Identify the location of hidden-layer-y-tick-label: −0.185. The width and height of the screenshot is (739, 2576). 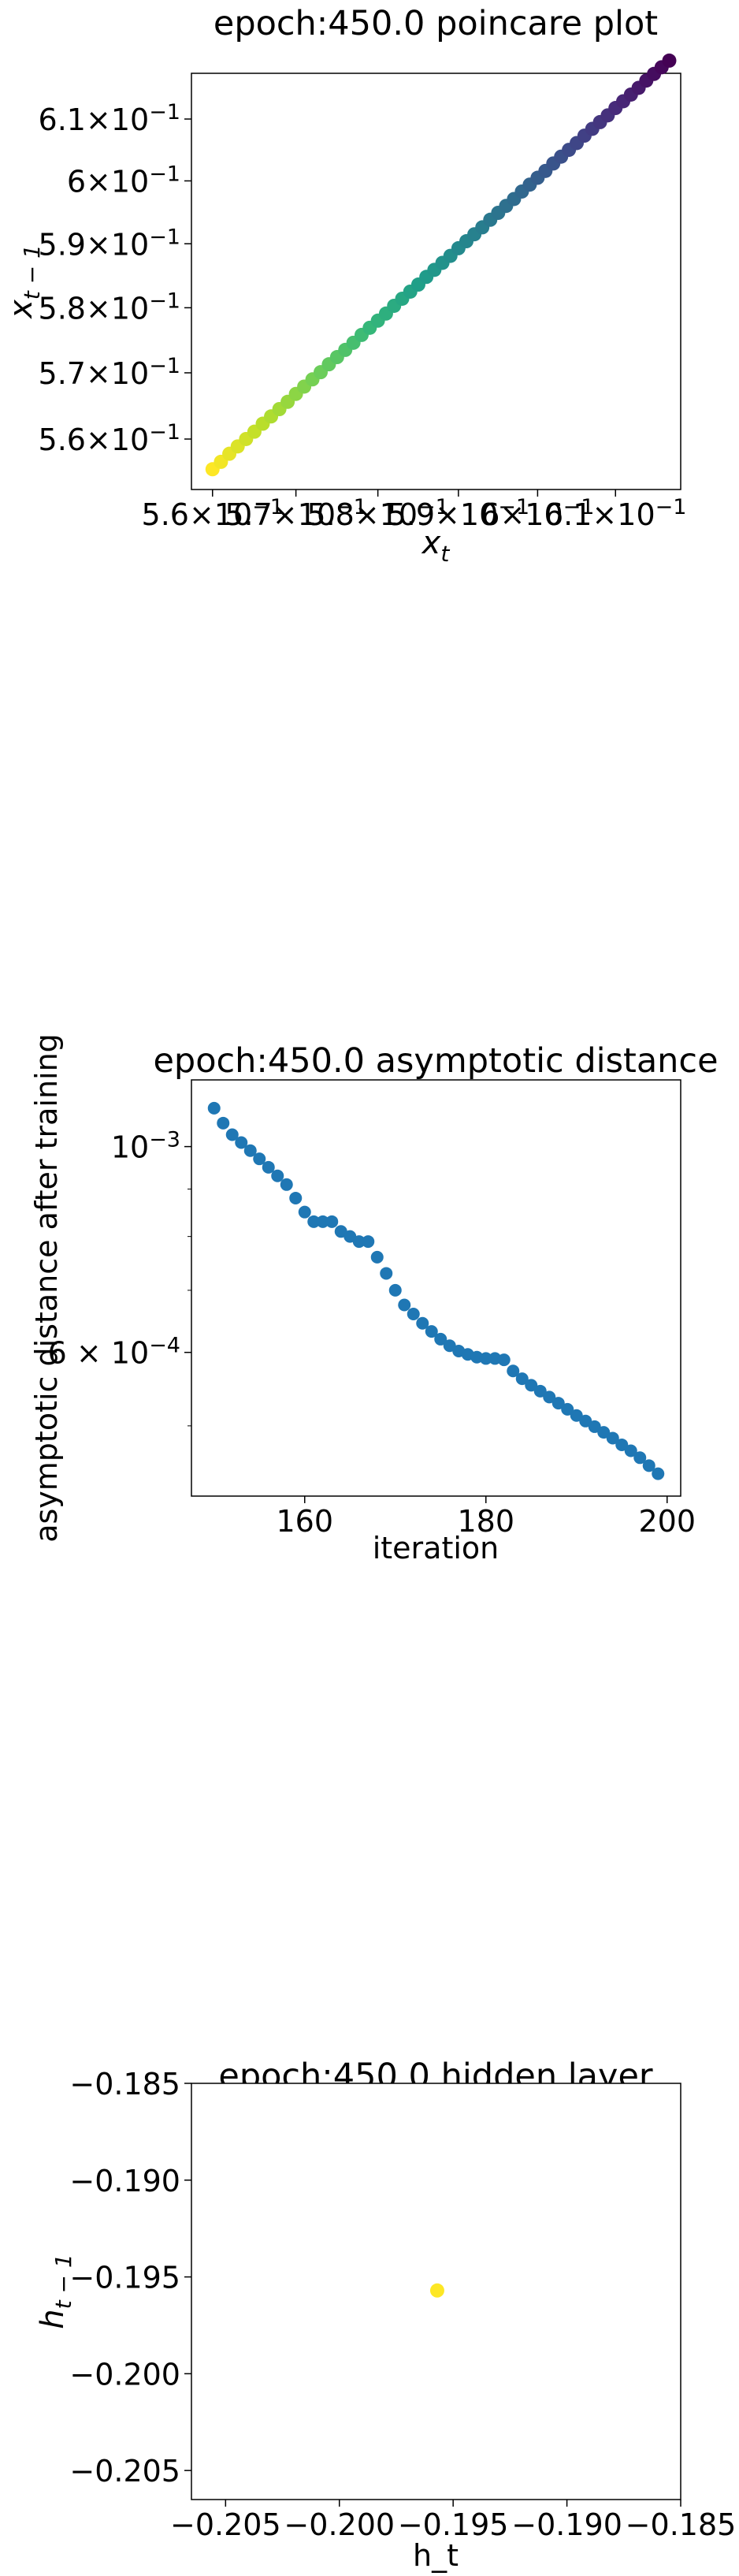
(124, 2084).